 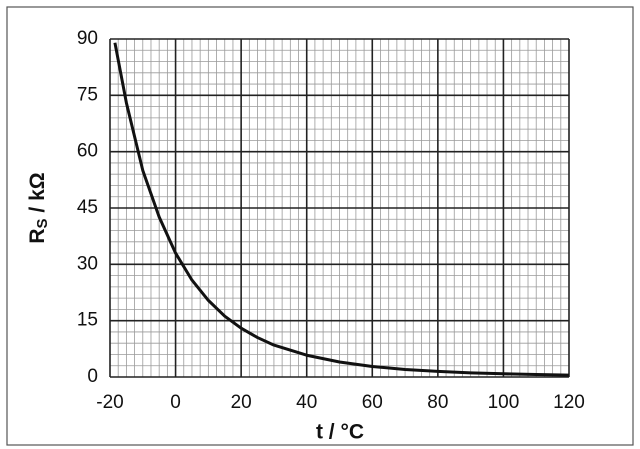 What do you see at coordinates (569, 402) in the screenshot?
I see `x-tick-label: 120` at bounding box center [569, 402].